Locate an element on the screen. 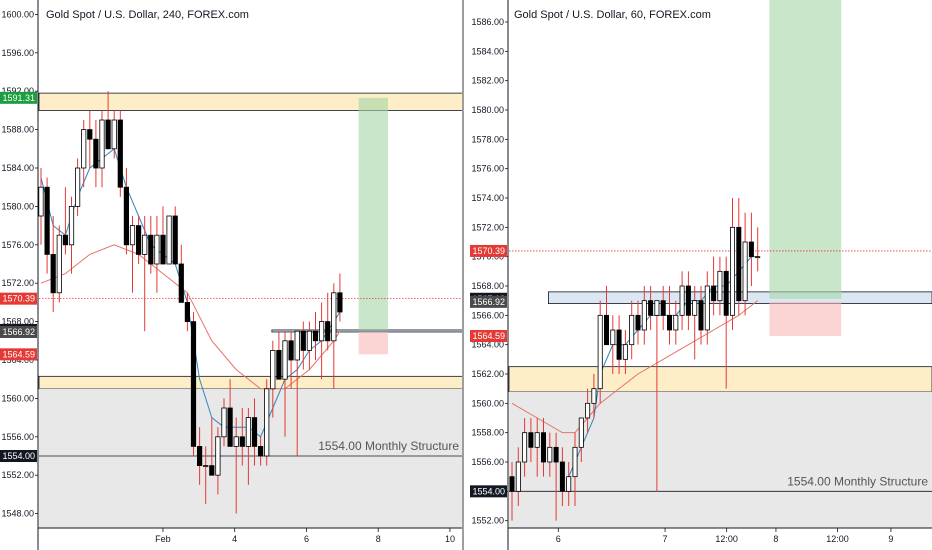 The image size is (932, 550). zone-supply is located at coordinates (251, 101).